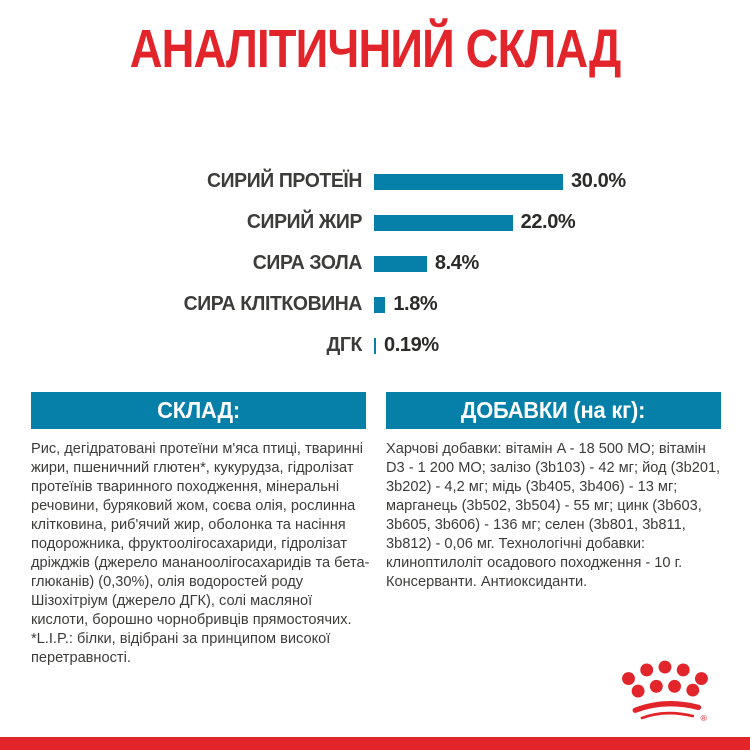  Describe the element at coordinates (548, 222) in the screenshot. I see `chart-value-label: 22.0%` at that location.